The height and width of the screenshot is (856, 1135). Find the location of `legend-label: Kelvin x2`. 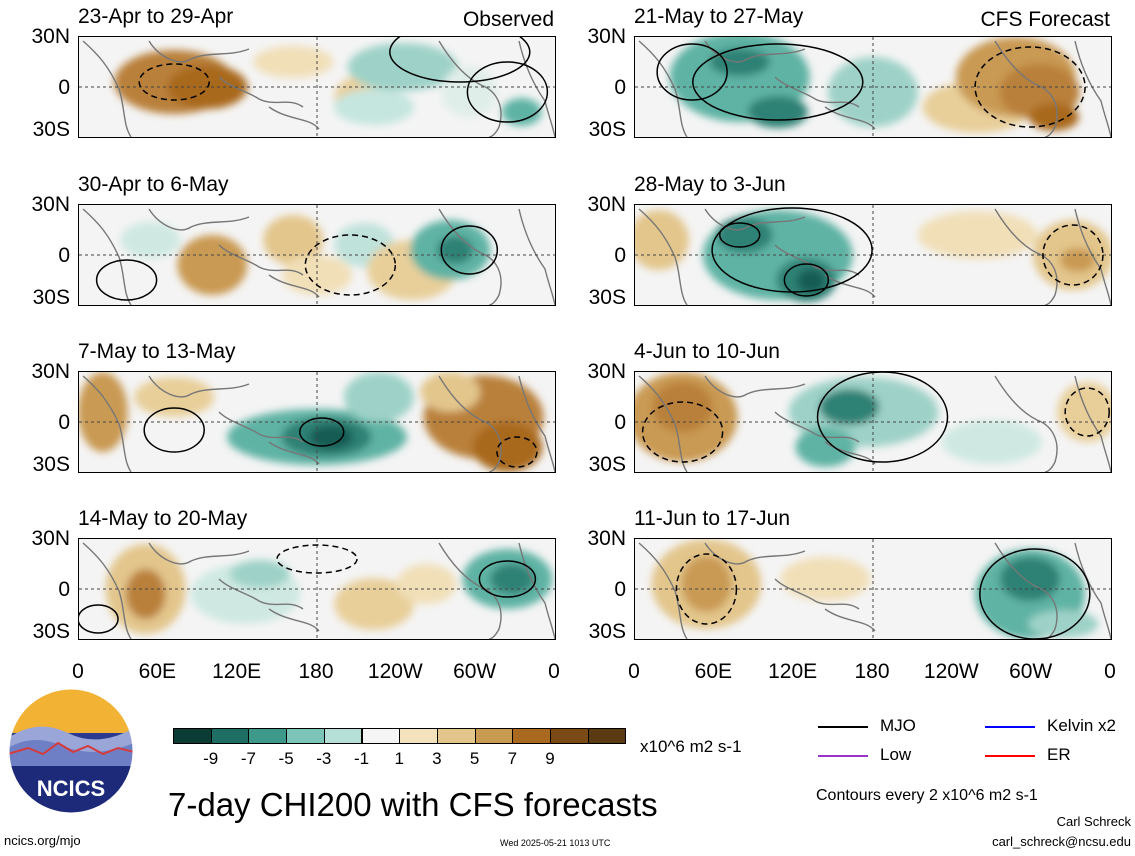

legend-label: Kelvin x2 is located at coordinates (1081, 725).